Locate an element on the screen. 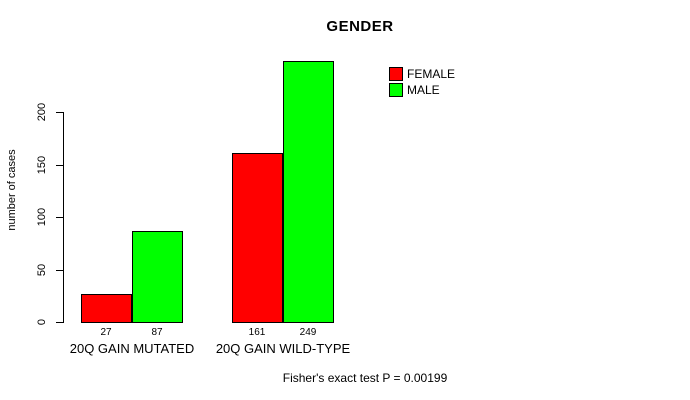 The image size is (690, 400). legend-swatch-female is located at coordinates (396, 74).